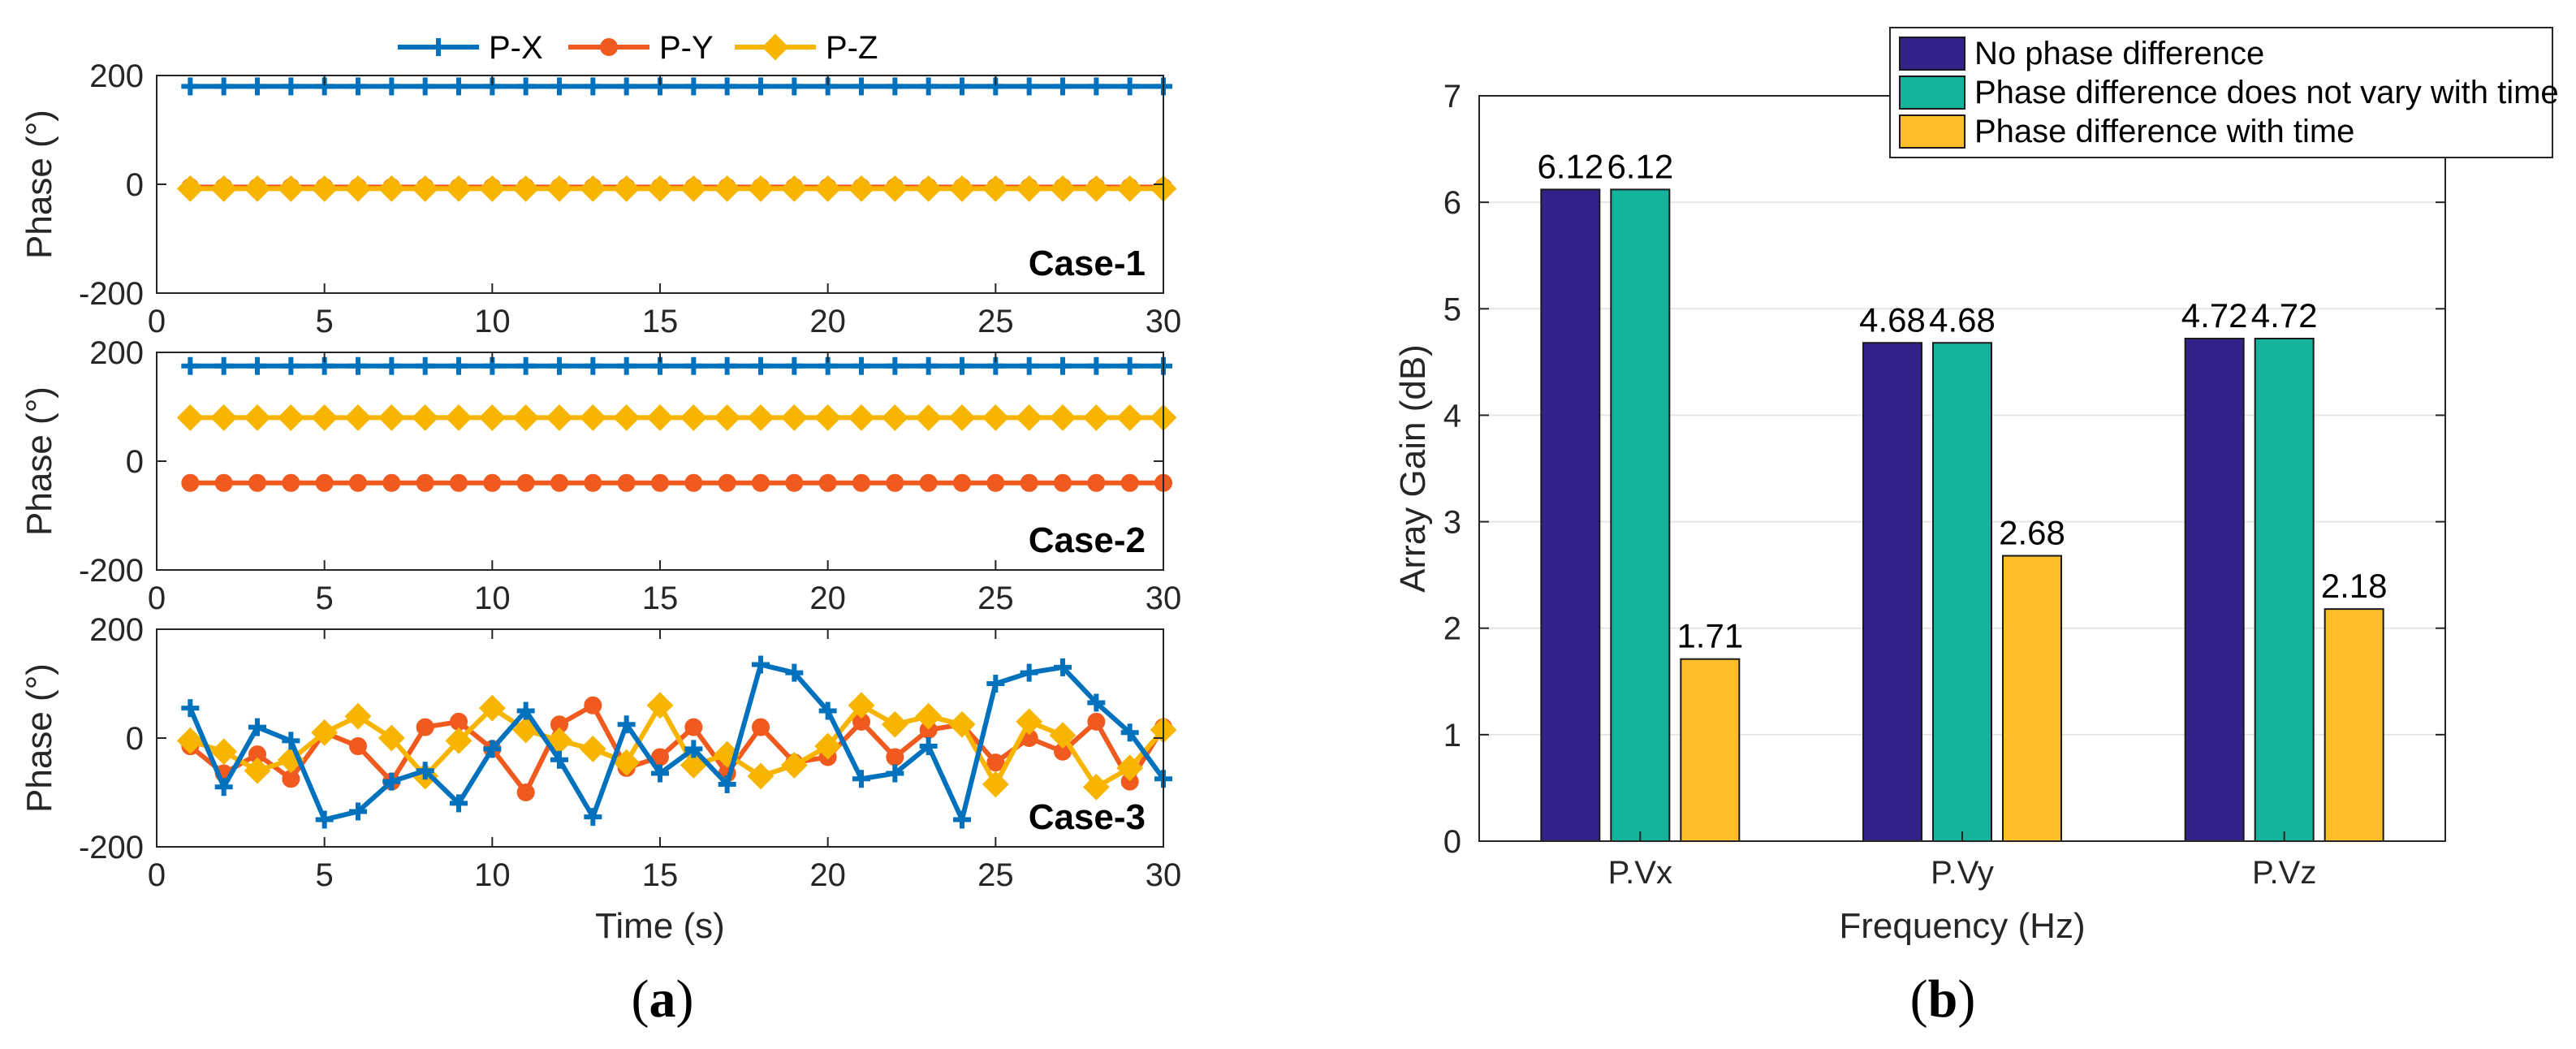  I want to click on y-axis-label-b: Array Gain (dB), so click(1413, 469).